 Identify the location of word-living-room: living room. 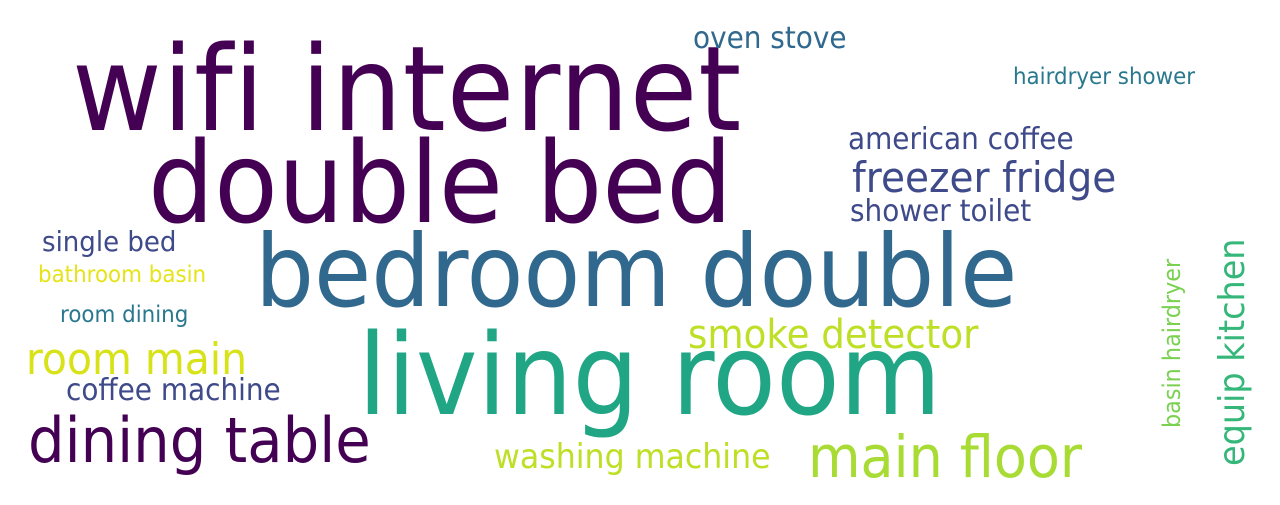
(650, 376).